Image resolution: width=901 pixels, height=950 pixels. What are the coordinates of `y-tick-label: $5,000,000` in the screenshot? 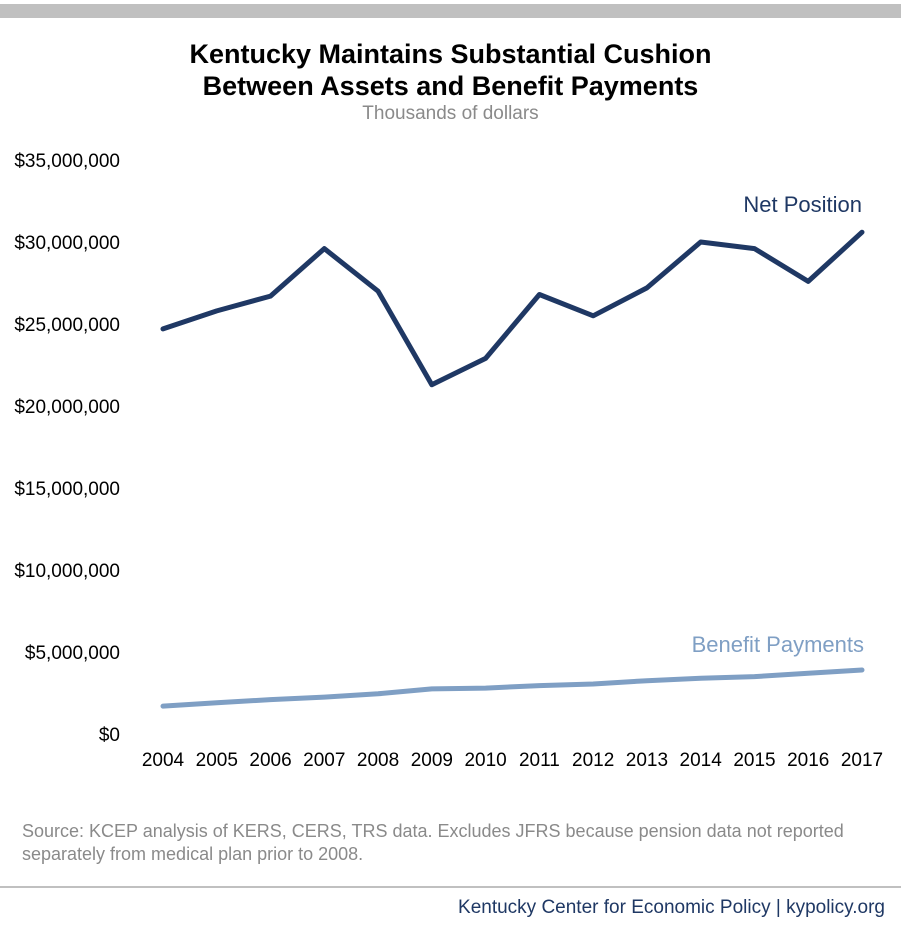 It's located at (72, 653).